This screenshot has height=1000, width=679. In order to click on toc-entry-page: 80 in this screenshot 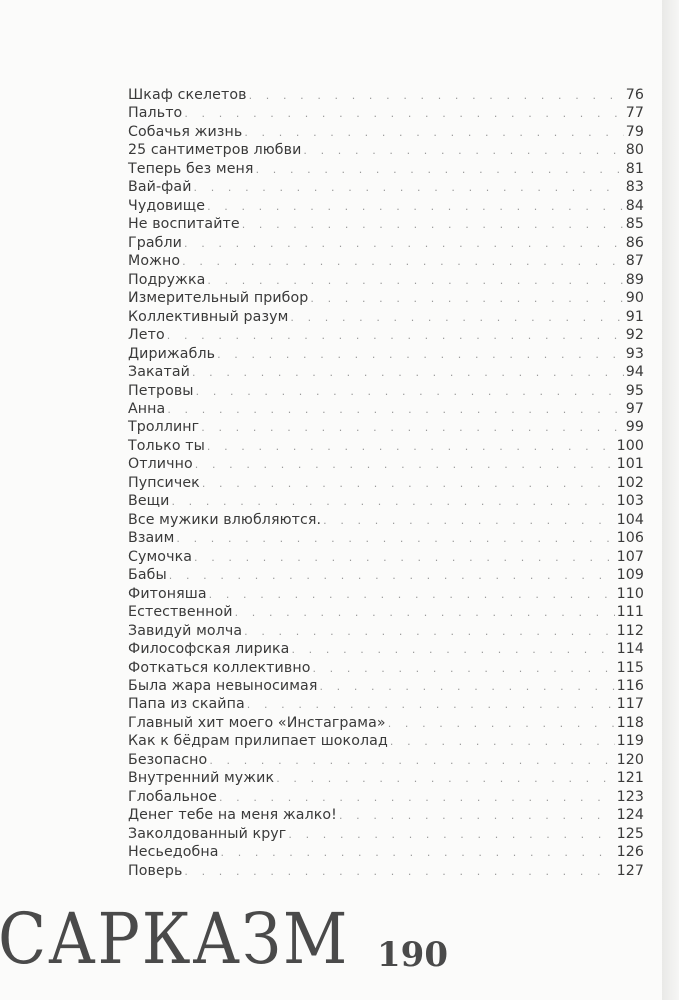, I will do `click(634, 150)`.